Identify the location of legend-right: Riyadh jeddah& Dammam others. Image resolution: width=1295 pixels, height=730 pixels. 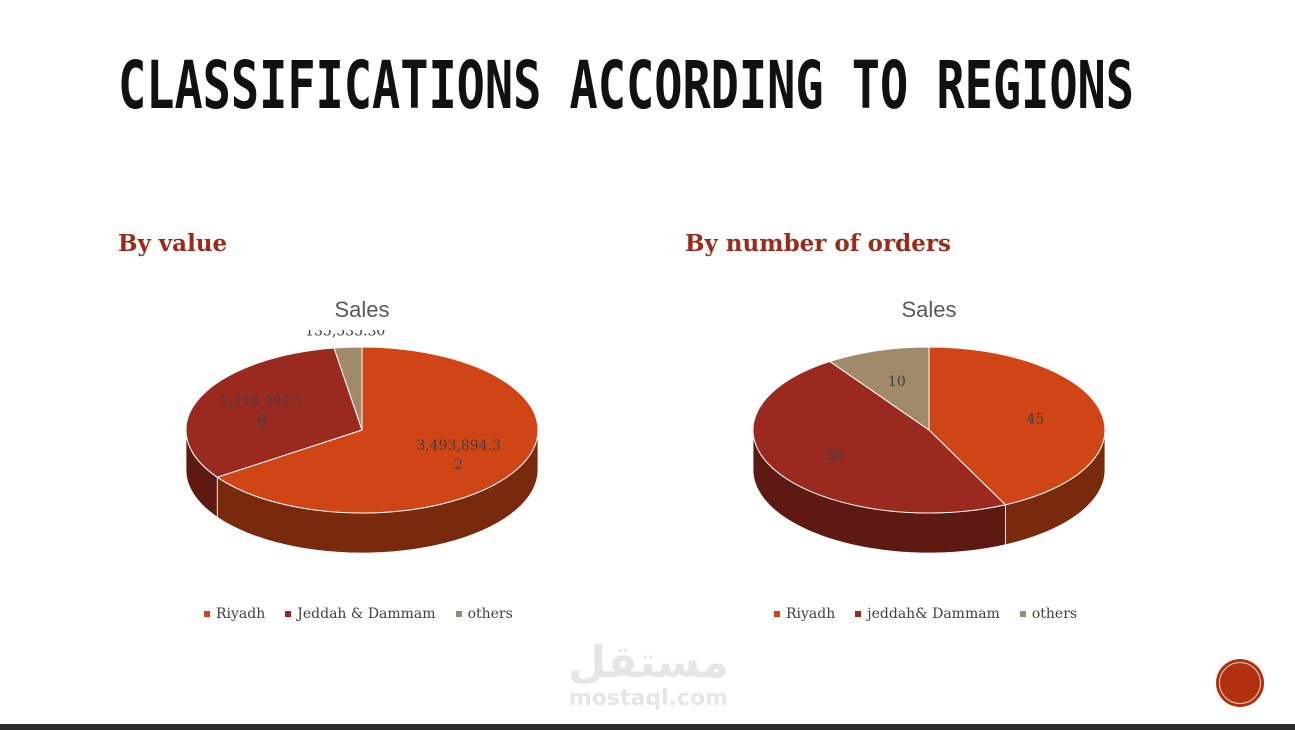
(925, 614).